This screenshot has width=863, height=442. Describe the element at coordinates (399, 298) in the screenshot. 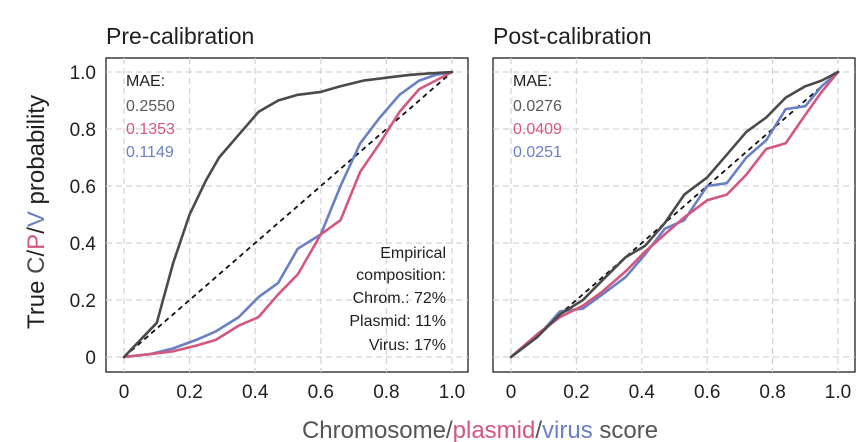

I see `composition-chrom: Chrom.: 72%` at that location.